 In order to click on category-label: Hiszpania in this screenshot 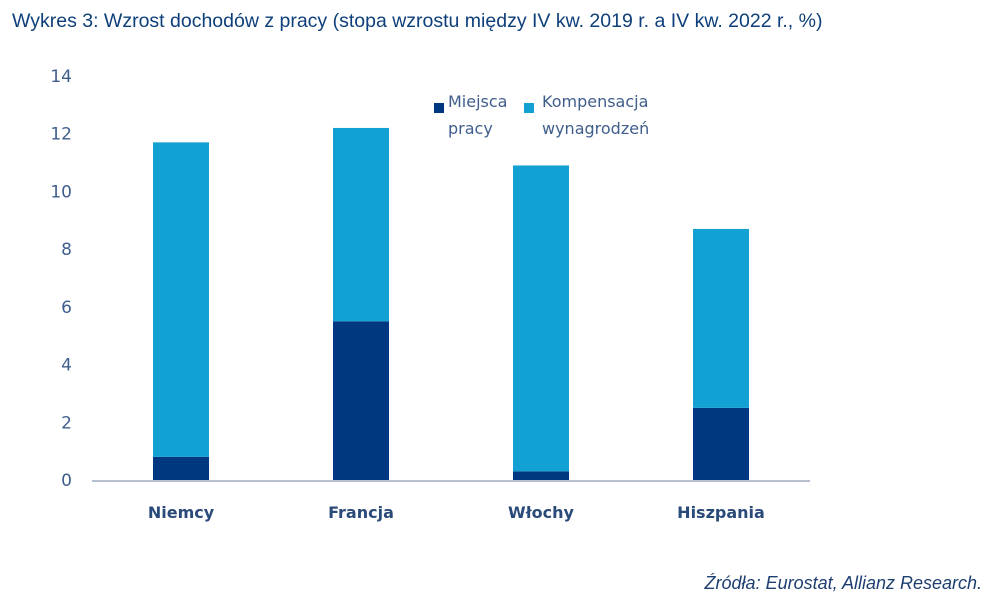, I will do `click(721, 512)`.